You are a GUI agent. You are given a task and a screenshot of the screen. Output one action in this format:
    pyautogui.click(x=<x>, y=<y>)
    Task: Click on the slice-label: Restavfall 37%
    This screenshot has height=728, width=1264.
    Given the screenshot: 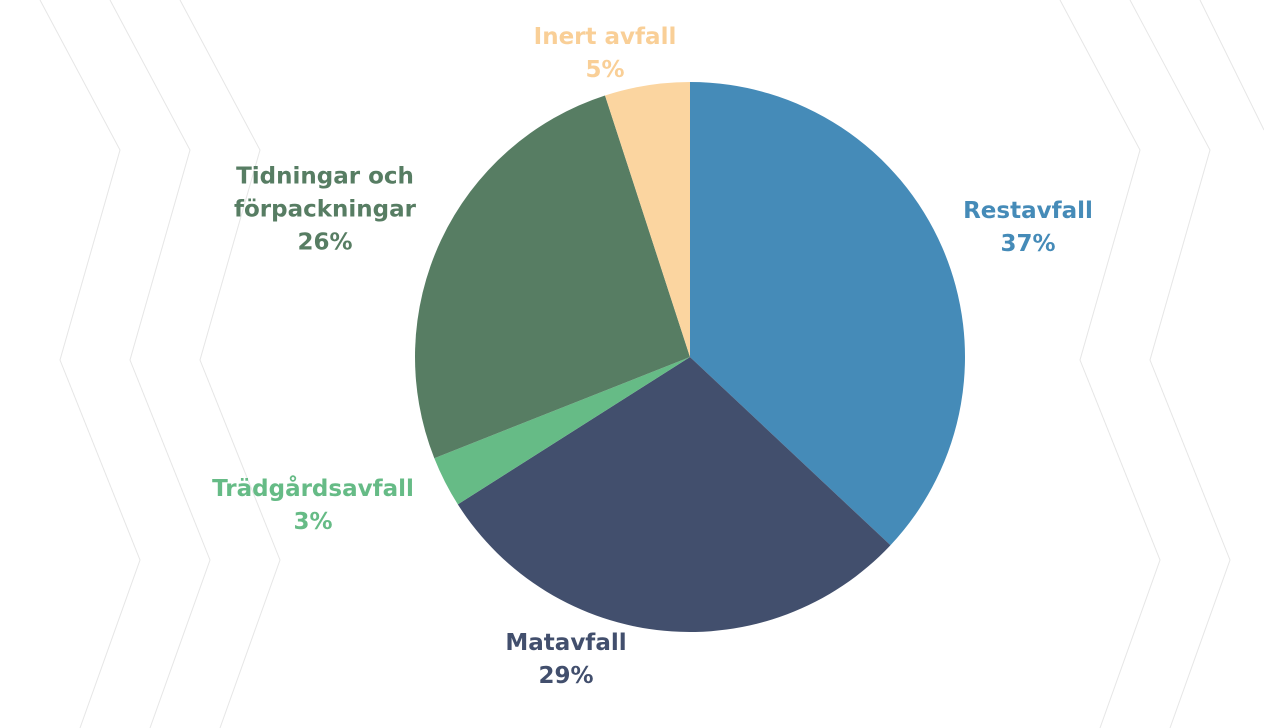 What is the action you would take?
    pyautogui.click(x=1028, y=228)
    